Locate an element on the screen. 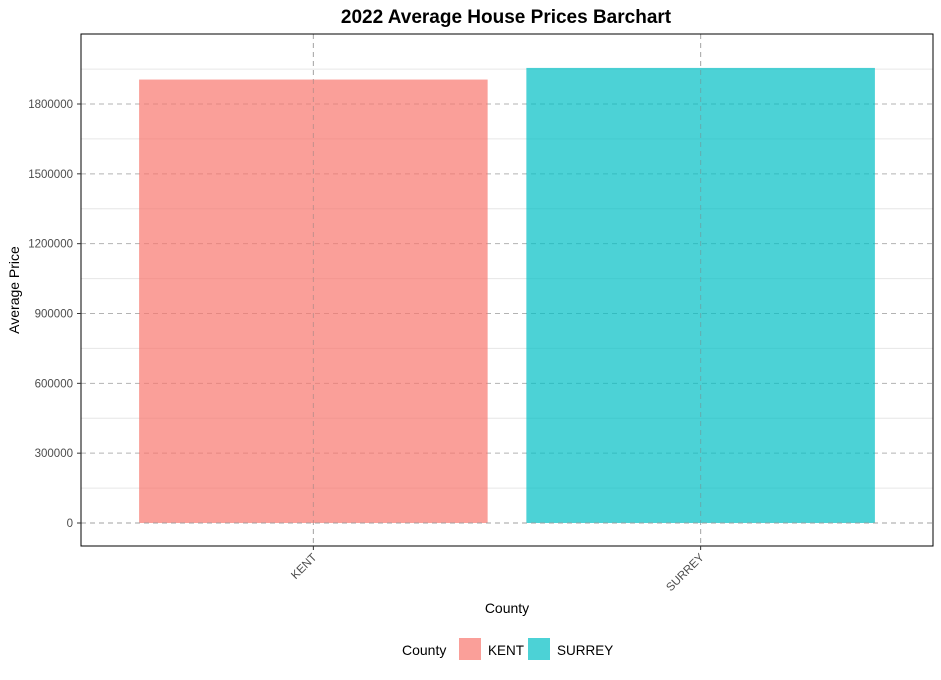 The height and width of the screenshot is (680, 941). chart-title: 2022 Average House Prices Barchart is located at coordinates (506, 17).